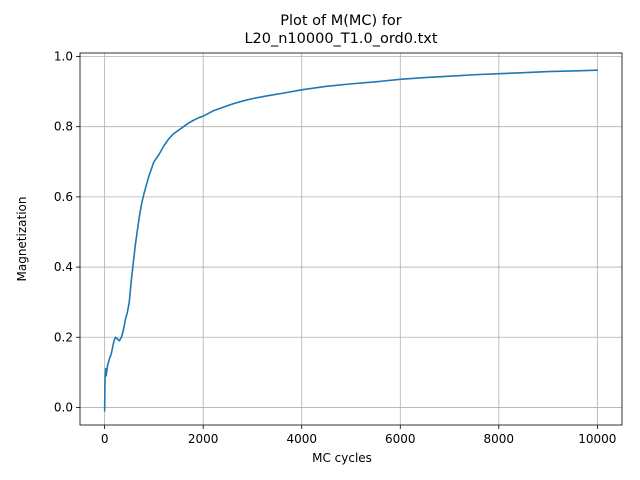  I want to click on y-tick-label: 0.0, so click(63, 407).